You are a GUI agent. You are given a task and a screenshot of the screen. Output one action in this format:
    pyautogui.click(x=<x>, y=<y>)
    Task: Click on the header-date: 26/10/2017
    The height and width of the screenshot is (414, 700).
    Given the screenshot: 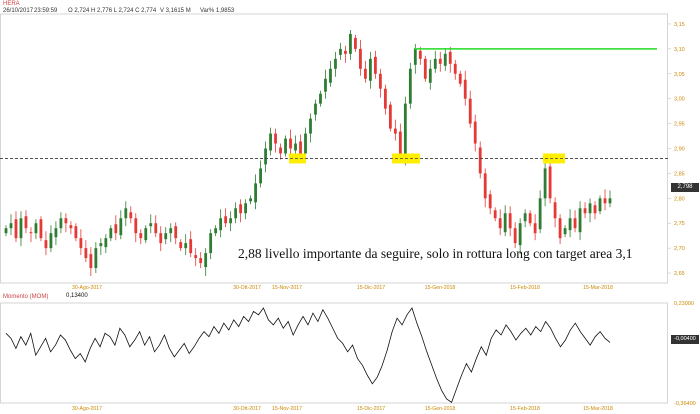 What is the action you would take?
    pyautogui.click(x=18, y=11)
    